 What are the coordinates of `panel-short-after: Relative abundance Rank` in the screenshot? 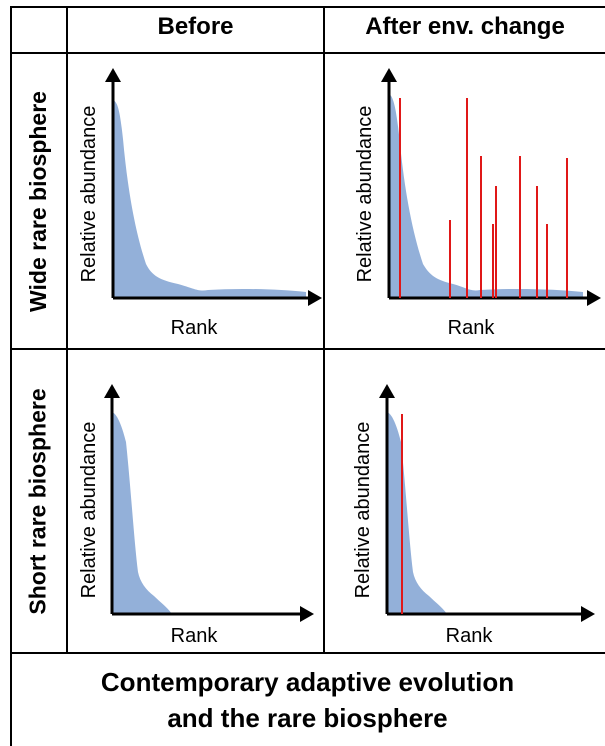 It's located at (473, 515).